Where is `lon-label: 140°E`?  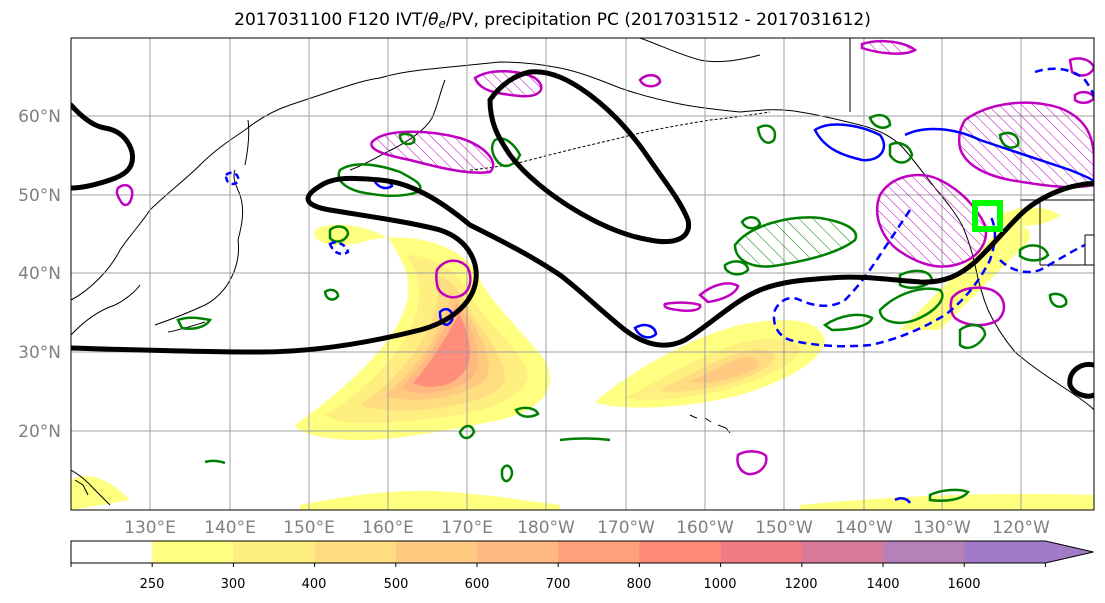
lon-label: 140°E is located at coordinates (230, 528).